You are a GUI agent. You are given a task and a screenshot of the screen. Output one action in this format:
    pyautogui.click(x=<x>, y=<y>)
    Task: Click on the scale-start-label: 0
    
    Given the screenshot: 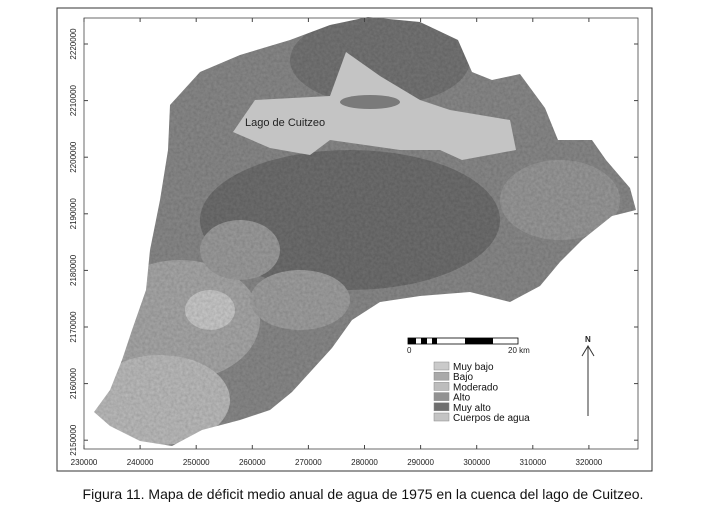 What is the action you would take?
    pyautogui.click(x=409, y=350)
    